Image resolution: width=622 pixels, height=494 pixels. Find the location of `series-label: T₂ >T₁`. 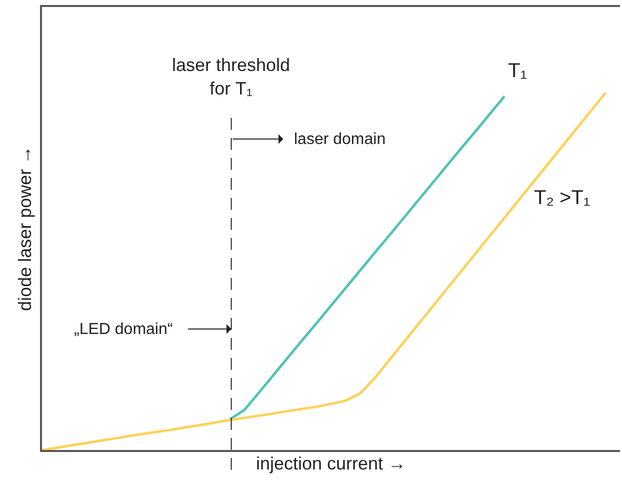

series-label: T₂ >T₁ is located at coordinates (562, 198).